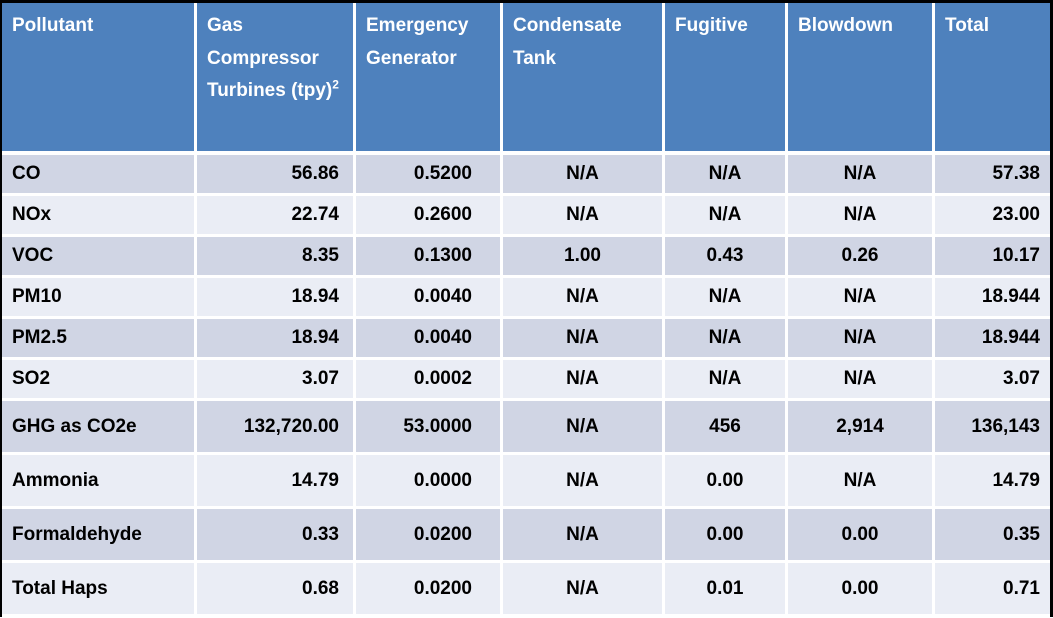  I want to click on column-header-blowdown: Blowdown, so click(861, 79).